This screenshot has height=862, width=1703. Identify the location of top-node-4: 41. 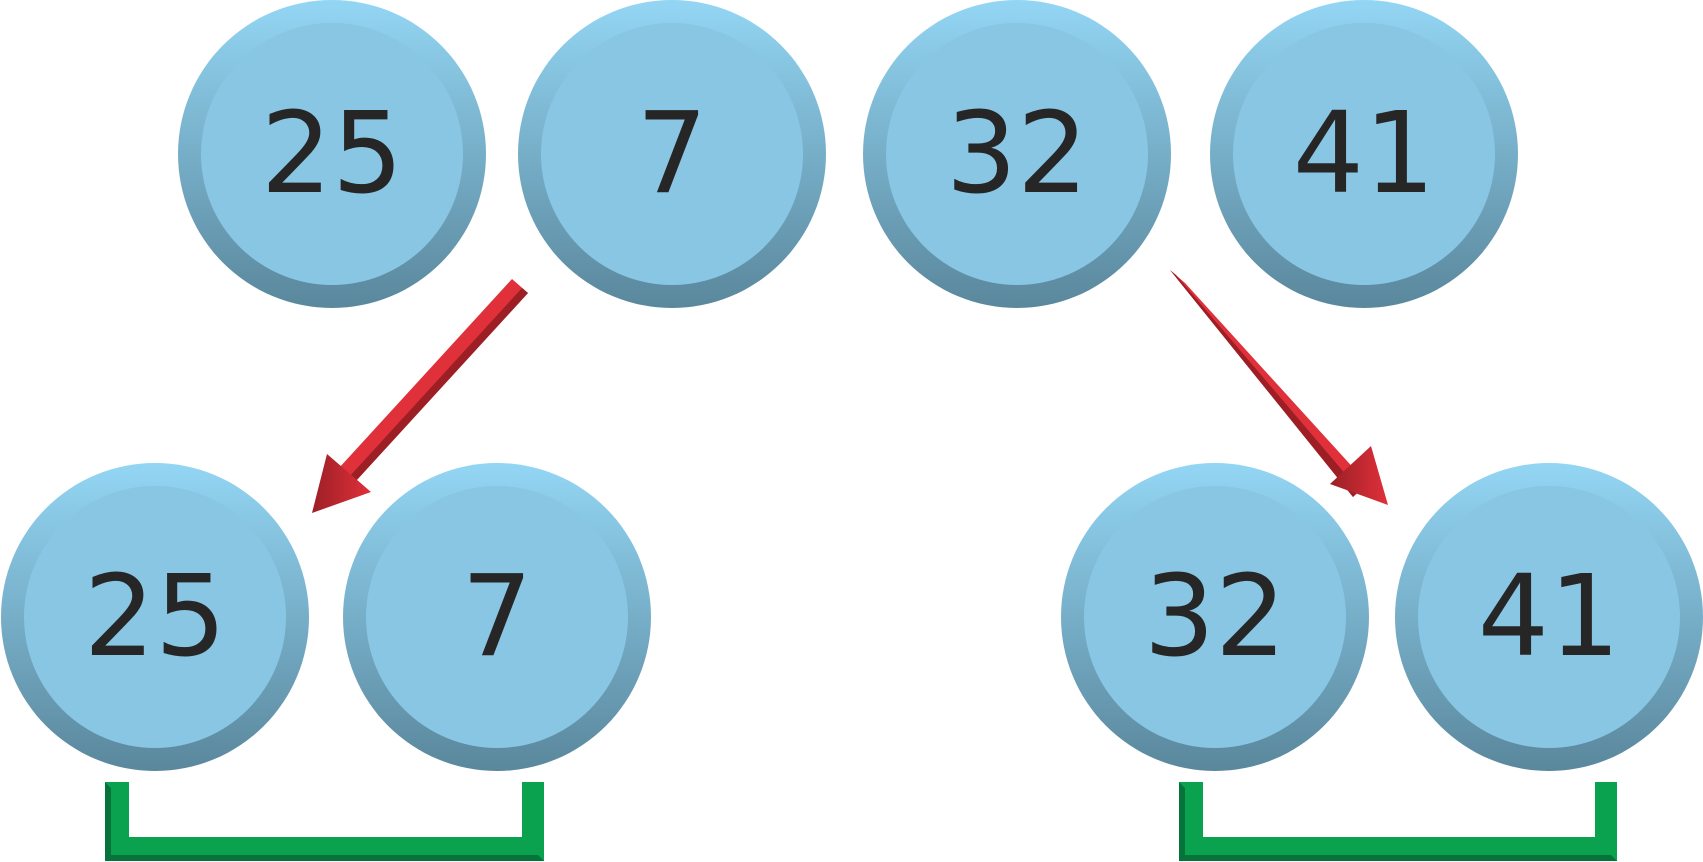
(1364, 154).